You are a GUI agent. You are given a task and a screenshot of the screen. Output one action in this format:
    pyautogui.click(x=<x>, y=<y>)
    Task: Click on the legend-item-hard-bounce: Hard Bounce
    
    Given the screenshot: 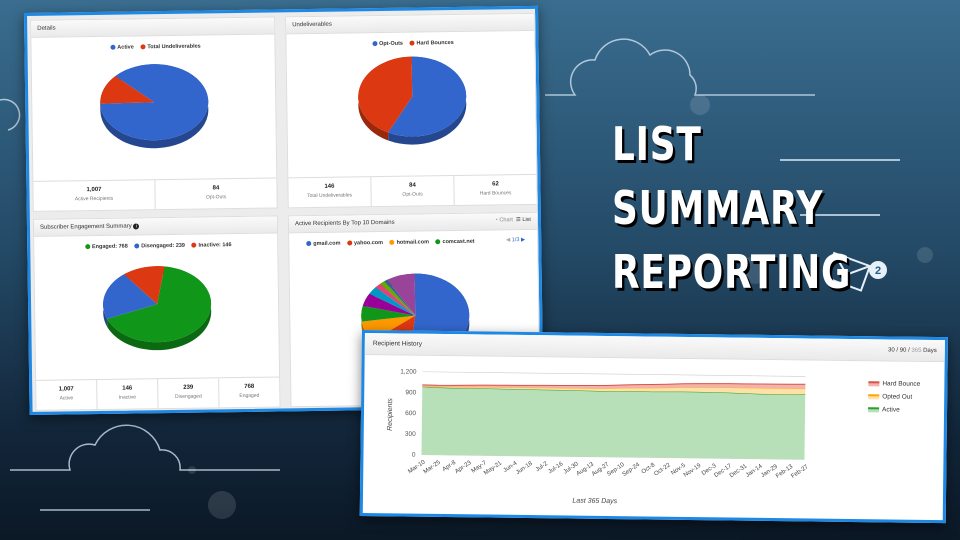 What is the action you would take?
    pyautogui.click(x=894, y=384)
    